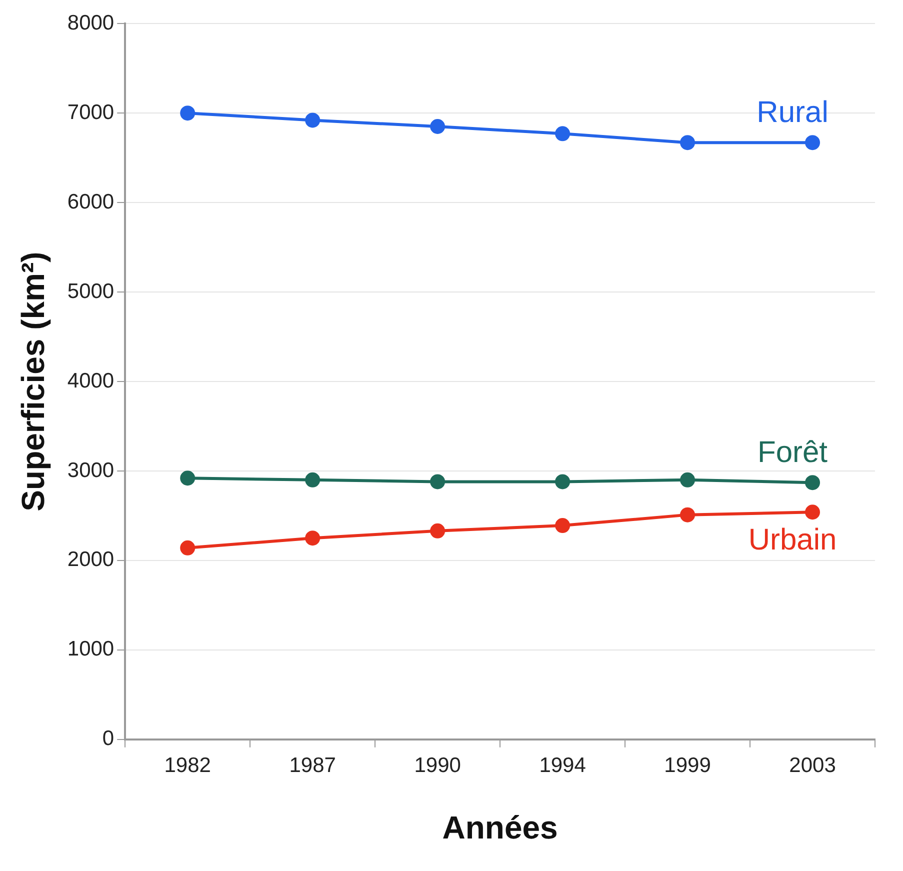  What do you see at coordinates (90, 560) in the screenshot?
I see `y-tick-label: 2000` at bounding box center [90, 560].